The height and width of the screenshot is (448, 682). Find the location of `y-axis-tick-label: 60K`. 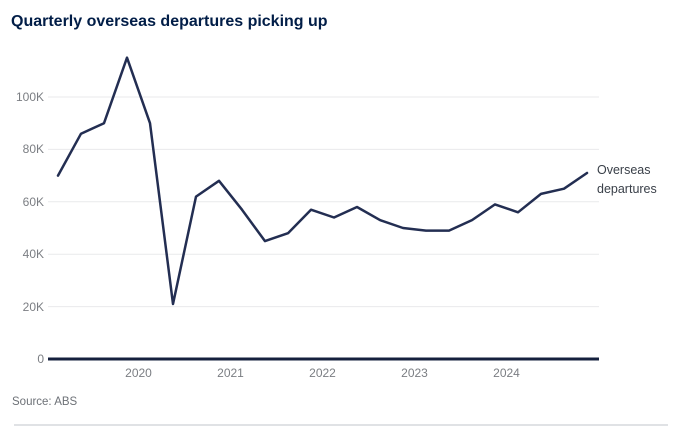

y-axis-tick-label: 60K is located at coordinates (33, 201).